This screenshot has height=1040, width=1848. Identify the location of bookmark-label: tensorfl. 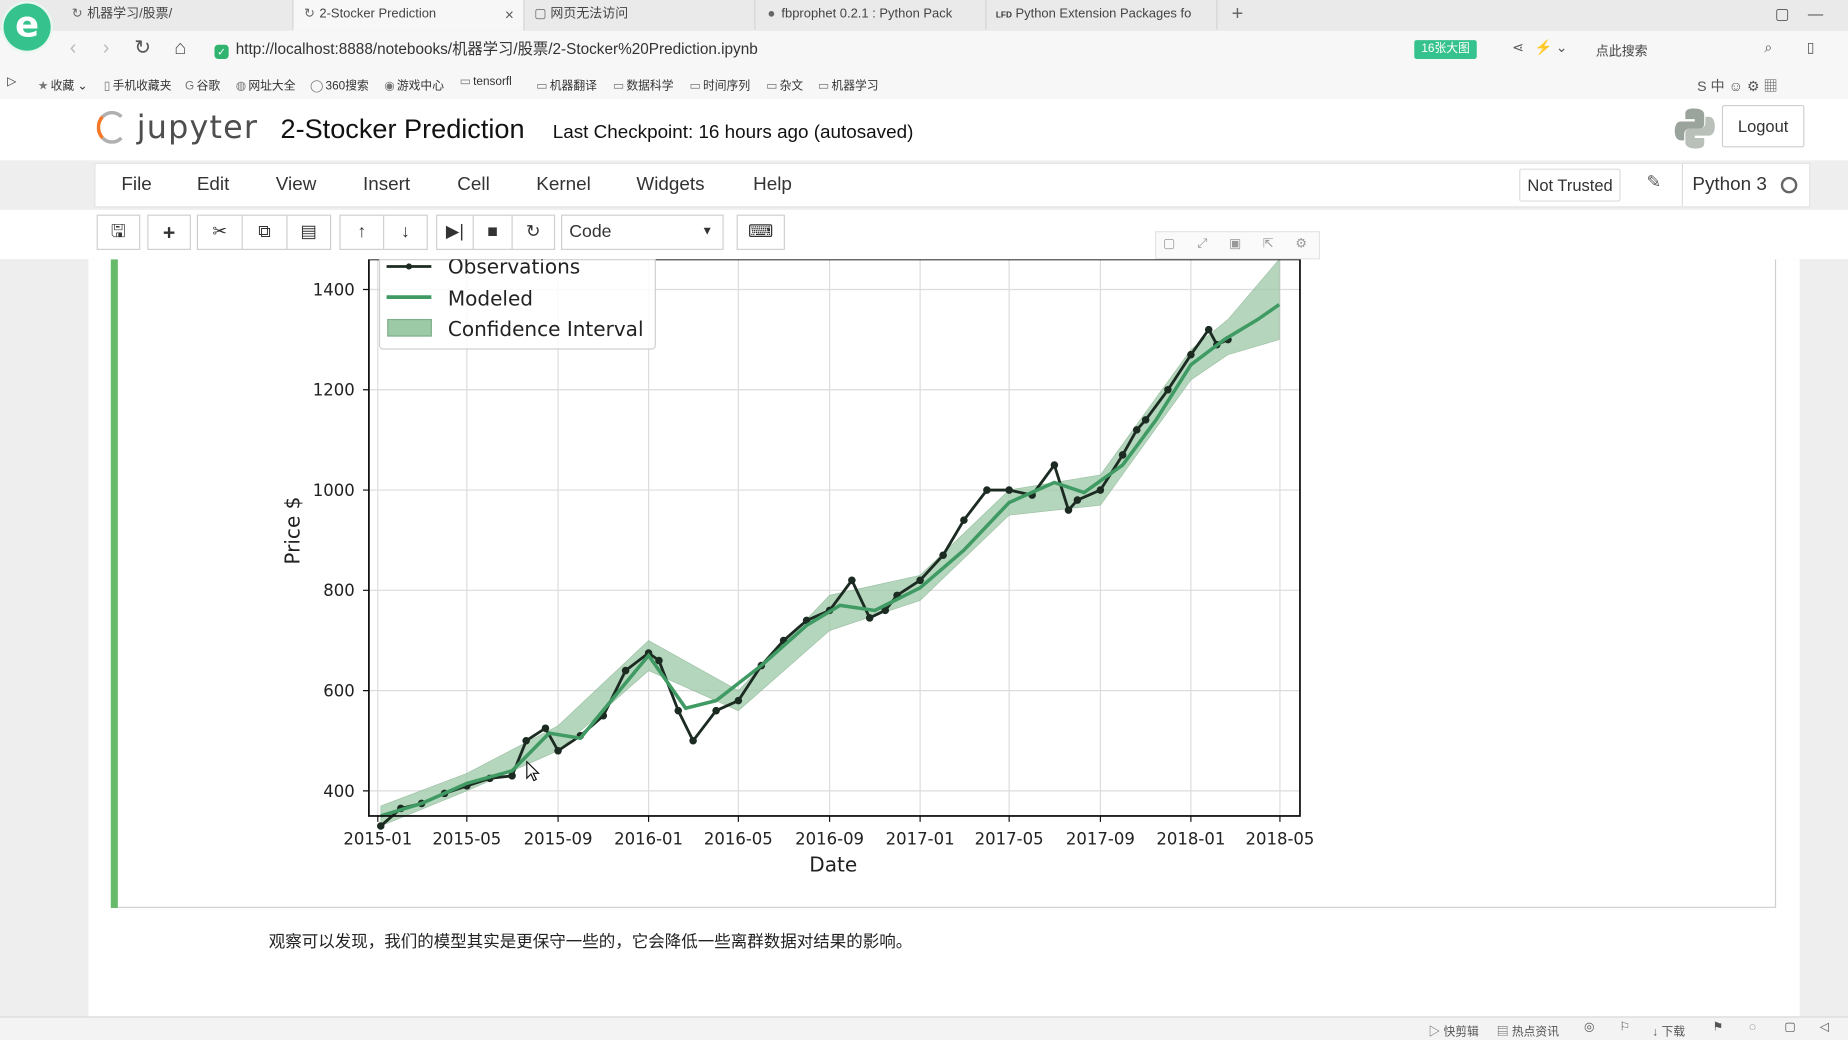
(492, 82).